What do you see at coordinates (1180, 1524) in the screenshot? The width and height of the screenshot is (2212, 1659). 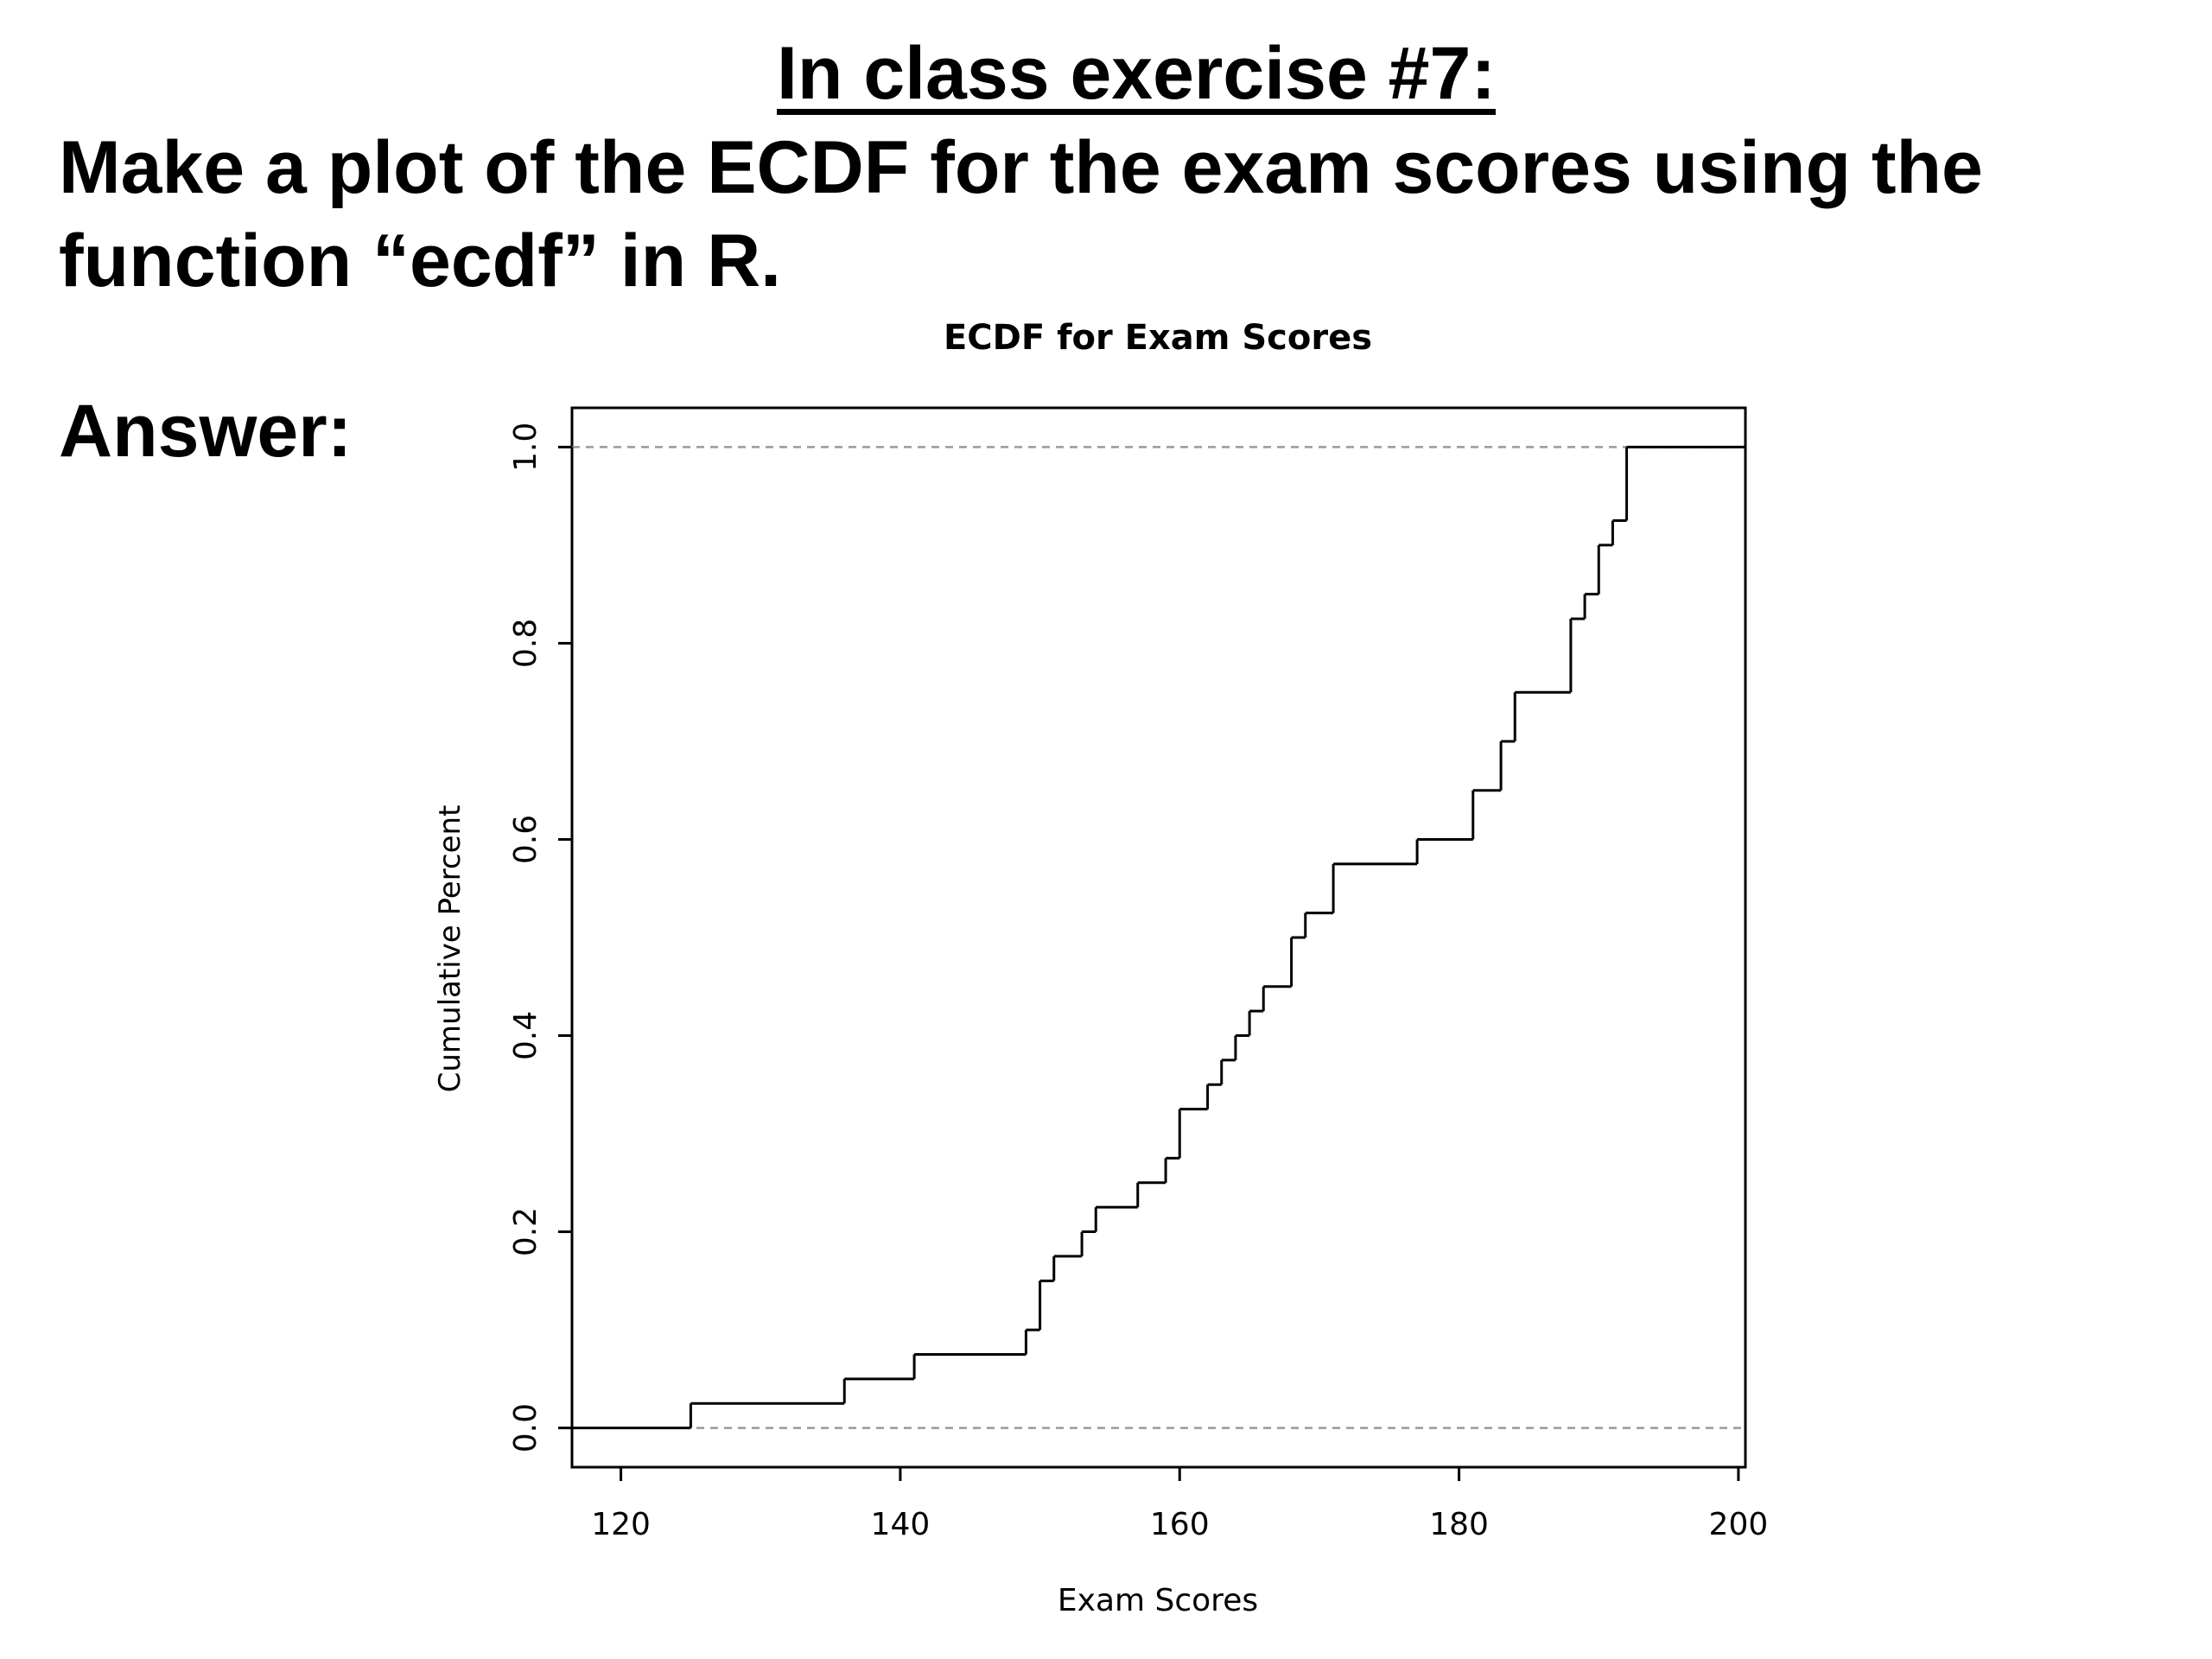 I see `x-tick-label: 160` at bounding box center [1180, 1524].